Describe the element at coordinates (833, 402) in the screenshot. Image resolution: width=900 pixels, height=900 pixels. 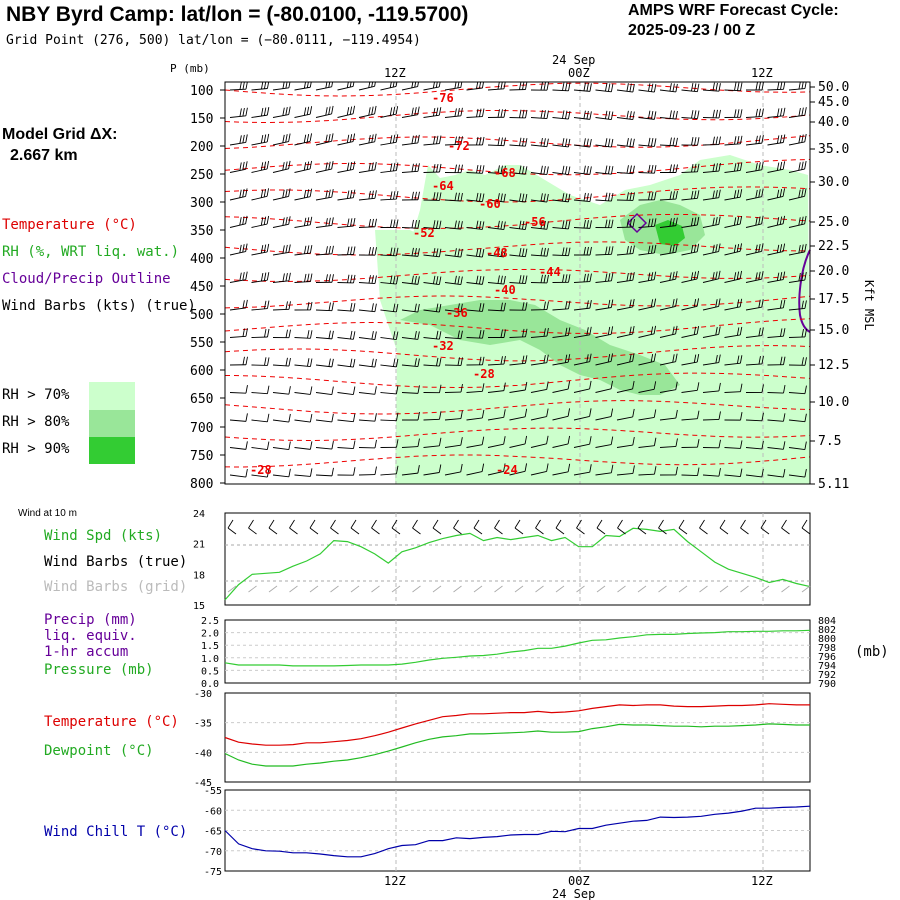
I see `height-tick-label: 10.0` at that location.